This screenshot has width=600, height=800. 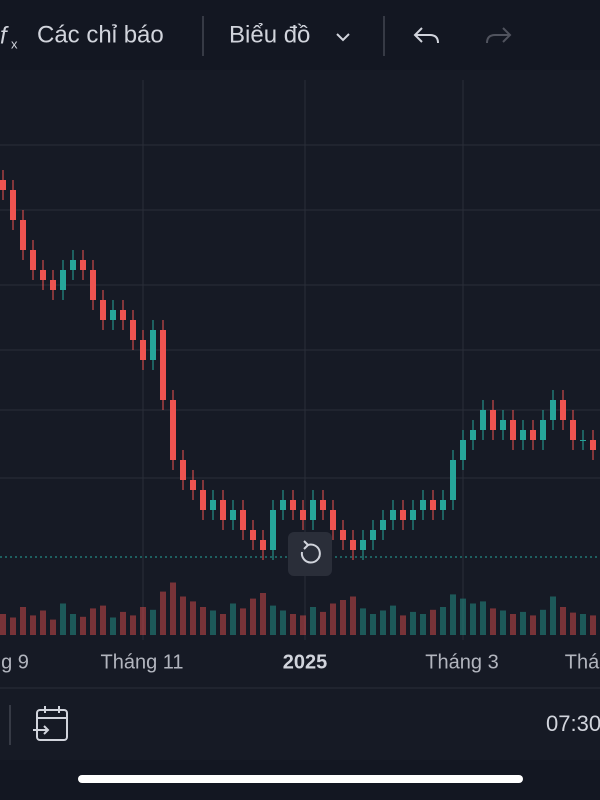 I want to click on time-label: 07:30, so click(x=573, y=723).